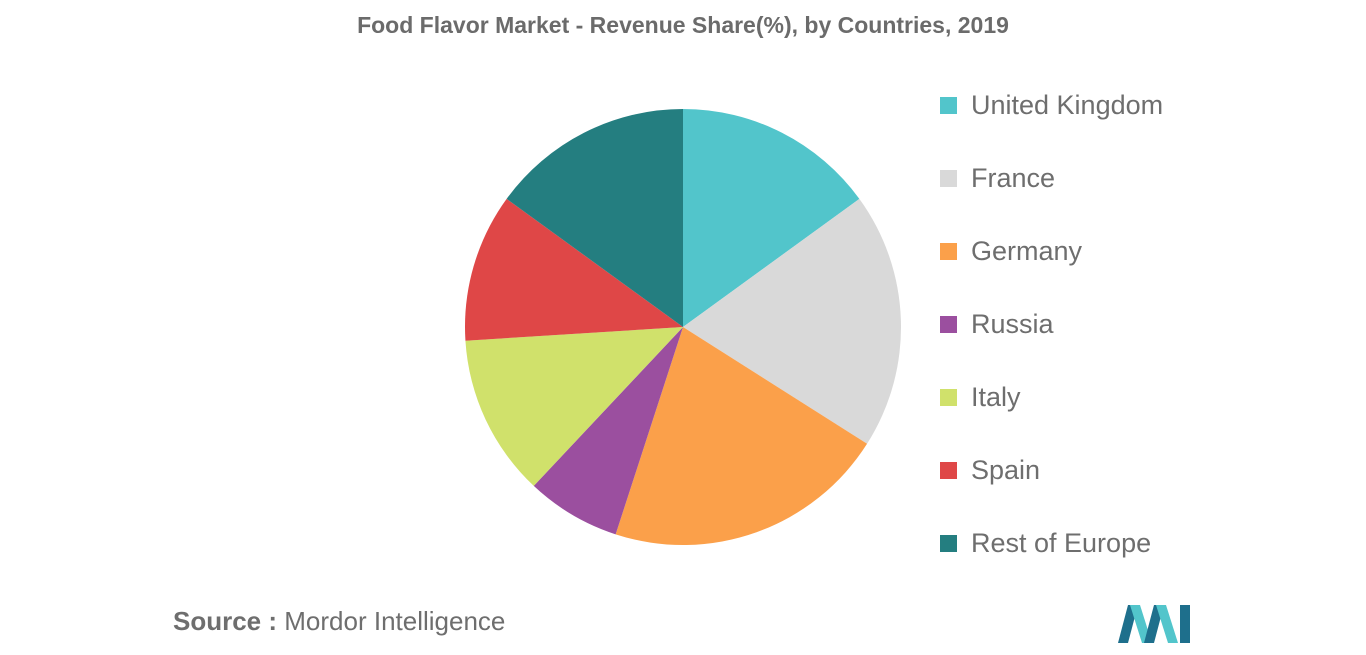 The height and width of the screenshot is (655, 1366). I want to click on legend-label: United Kingdom, so click(1067, 104).